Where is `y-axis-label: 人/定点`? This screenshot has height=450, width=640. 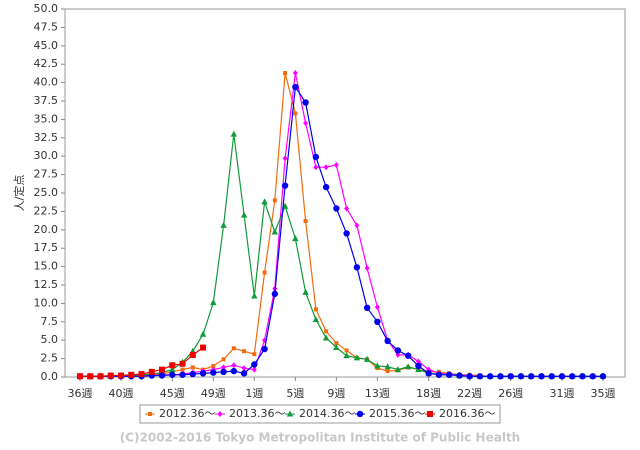
y-axis-label: 人/定点 is located at coordinates (19, 193).